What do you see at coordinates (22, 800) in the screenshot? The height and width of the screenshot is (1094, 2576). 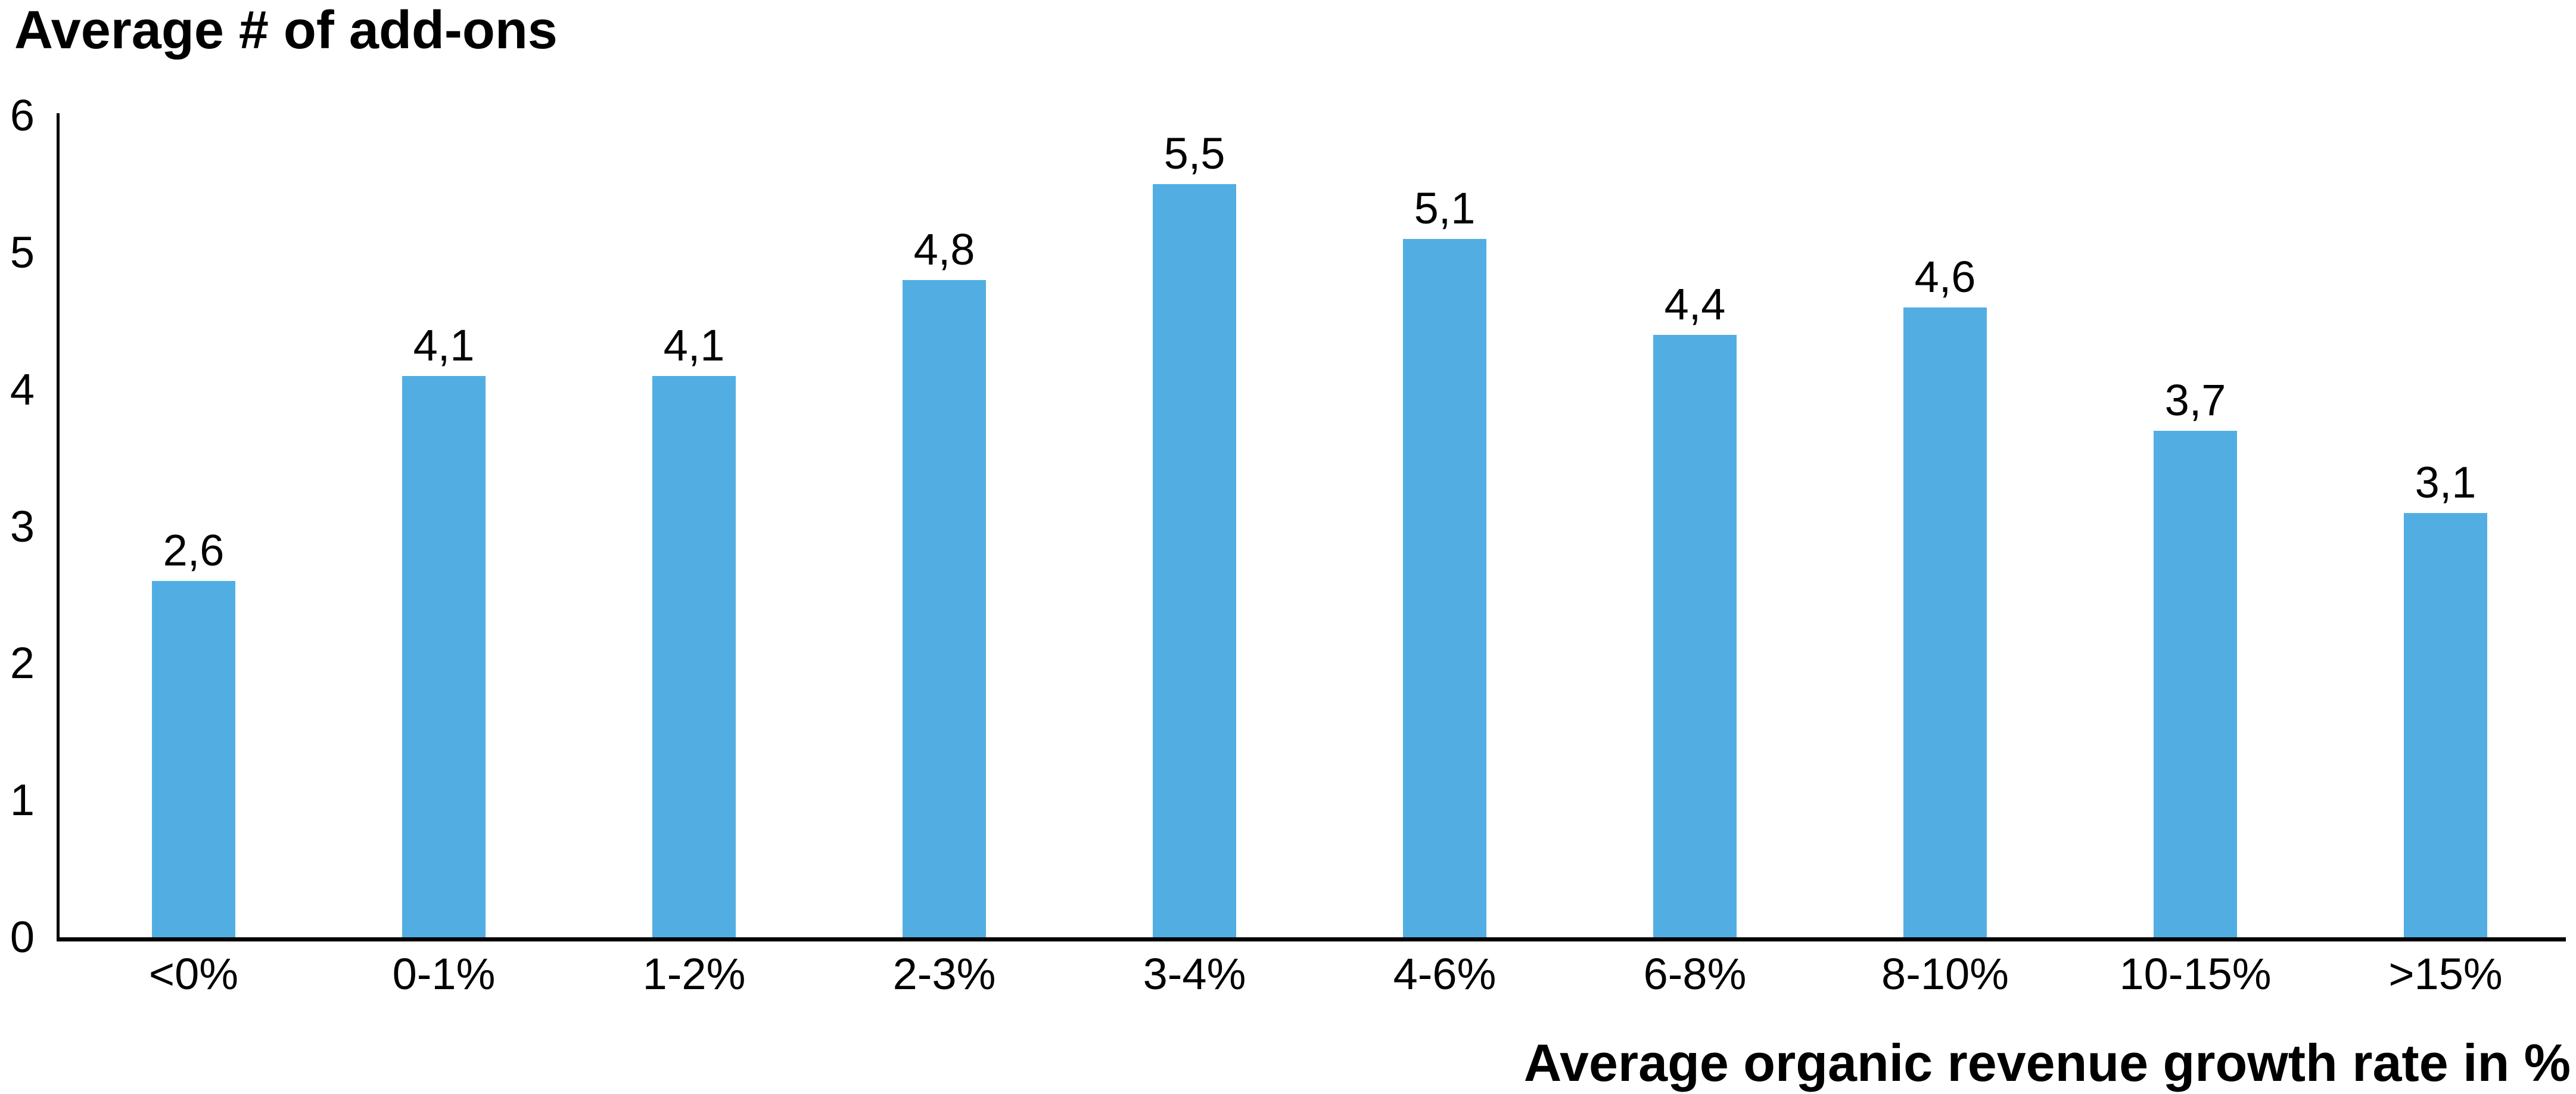 I see `y-tick-label: 1` at bounding box center [22, 800].